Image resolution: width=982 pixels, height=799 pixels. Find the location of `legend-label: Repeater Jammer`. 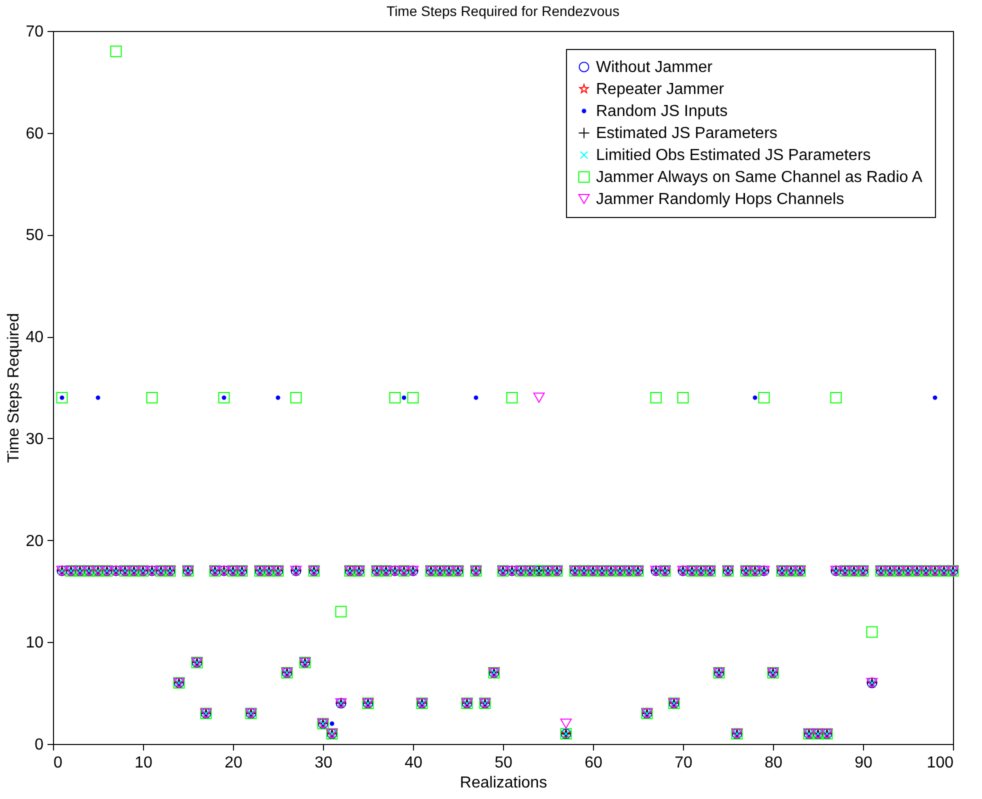

legend-label: Repeater Jammer is located at coordinates (660, 89).